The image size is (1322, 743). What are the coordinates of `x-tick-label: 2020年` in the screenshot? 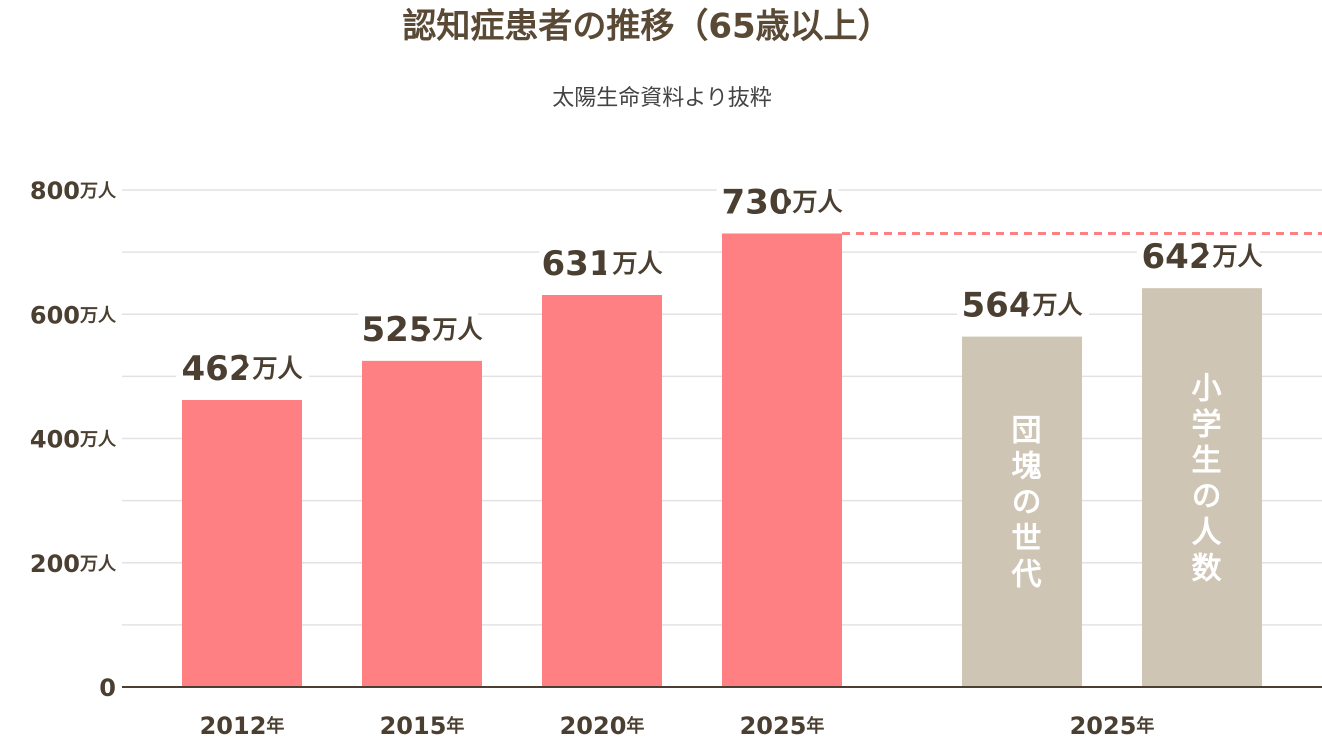 It's located at (602, 726).